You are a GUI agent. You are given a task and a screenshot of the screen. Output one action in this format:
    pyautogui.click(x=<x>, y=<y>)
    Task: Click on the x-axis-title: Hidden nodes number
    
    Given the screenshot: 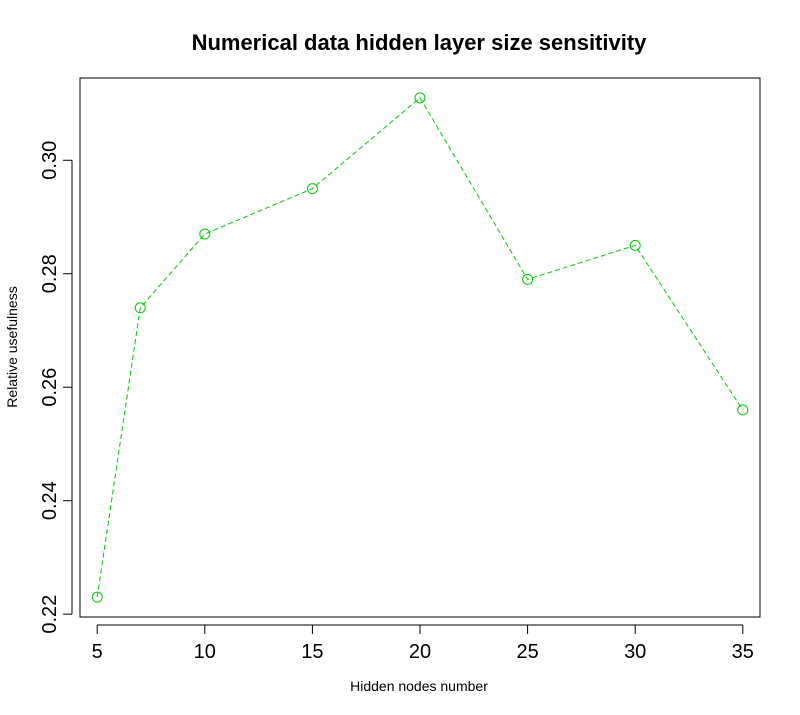 What is the action you would take?
    pyautogui.click(x=419, y=686)
    